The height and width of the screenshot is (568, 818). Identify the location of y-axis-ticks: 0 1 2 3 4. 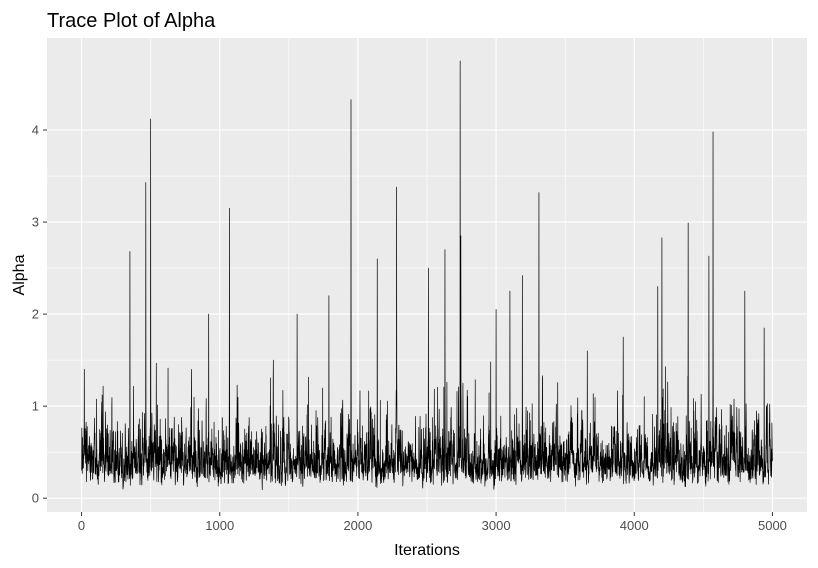
(39, 314).